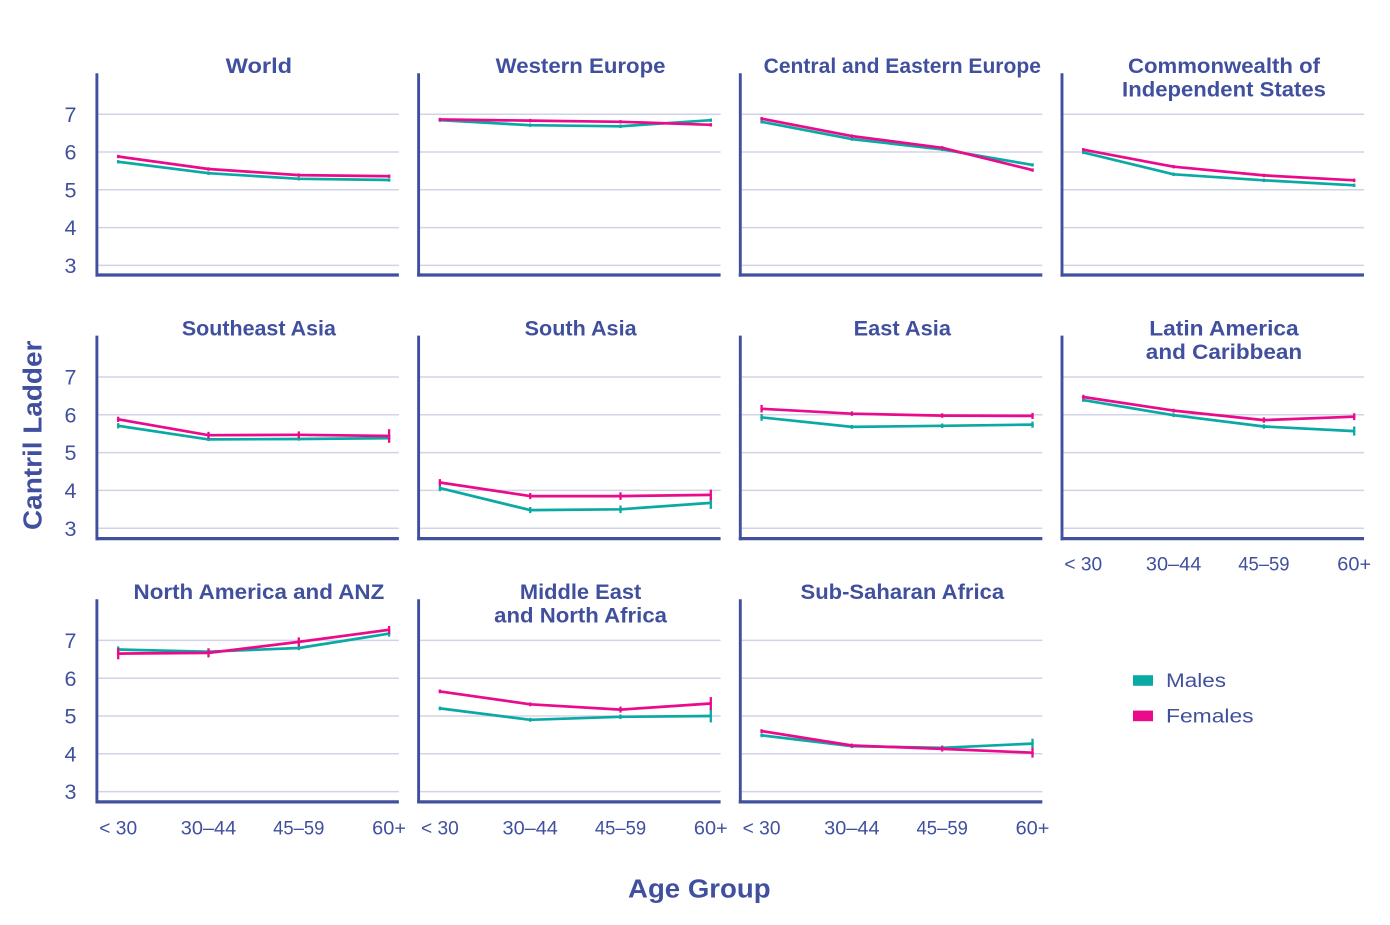  Describe the element at coordinates (580, 592) in the screenshot. I see `svg-text: Middle East` at that location.